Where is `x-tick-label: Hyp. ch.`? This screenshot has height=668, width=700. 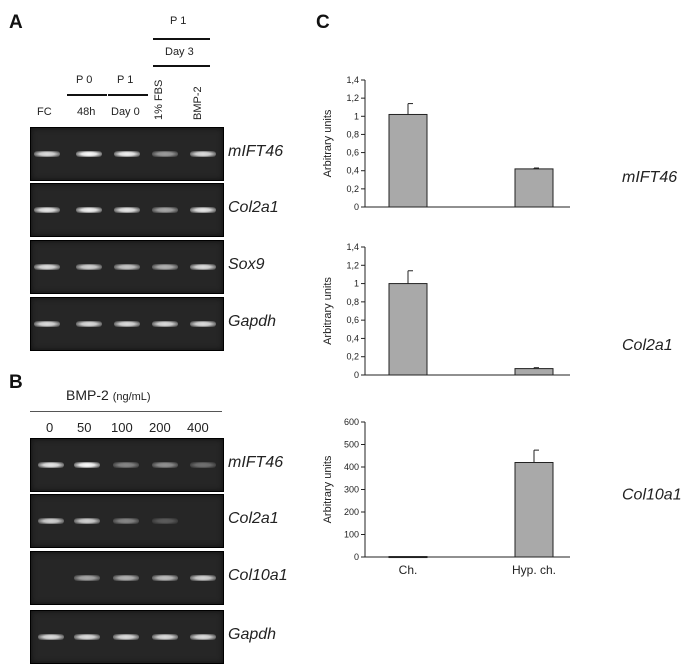
x-tick-label: Hyp. ch. is located at coordinates (534, 570).